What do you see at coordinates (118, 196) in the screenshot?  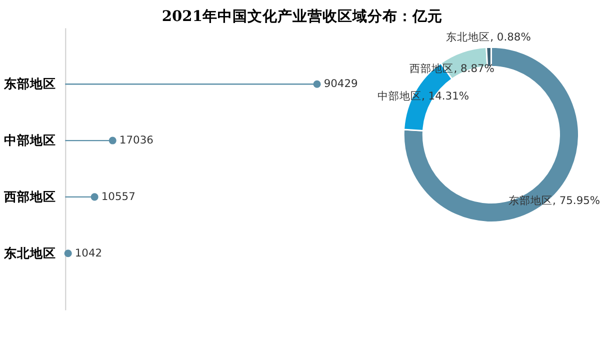 I see `data-label: 10557` at bounding box center [118, 196].